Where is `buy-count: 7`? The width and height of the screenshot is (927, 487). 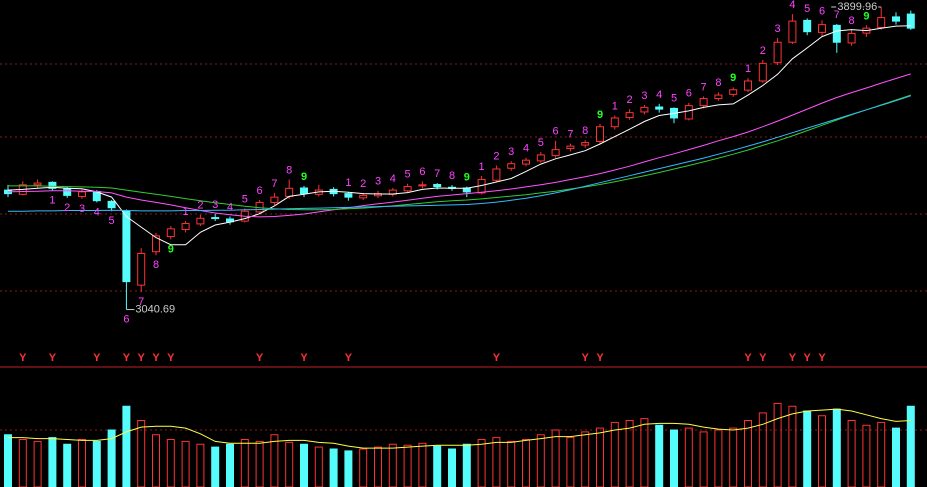
buy-count: 7 is located at coordinates (141, 302).